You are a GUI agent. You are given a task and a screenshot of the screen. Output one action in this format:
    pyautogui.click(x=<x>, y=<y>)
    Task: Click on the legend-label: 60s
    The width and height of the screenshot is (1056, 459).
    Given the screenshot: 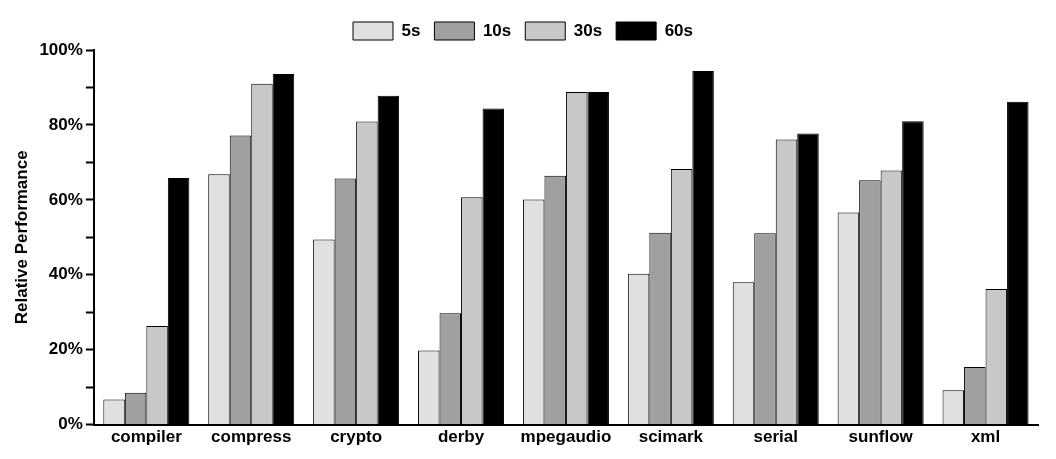 What is the action you would take?
    pyautogui.click(x=679, y=30)
    